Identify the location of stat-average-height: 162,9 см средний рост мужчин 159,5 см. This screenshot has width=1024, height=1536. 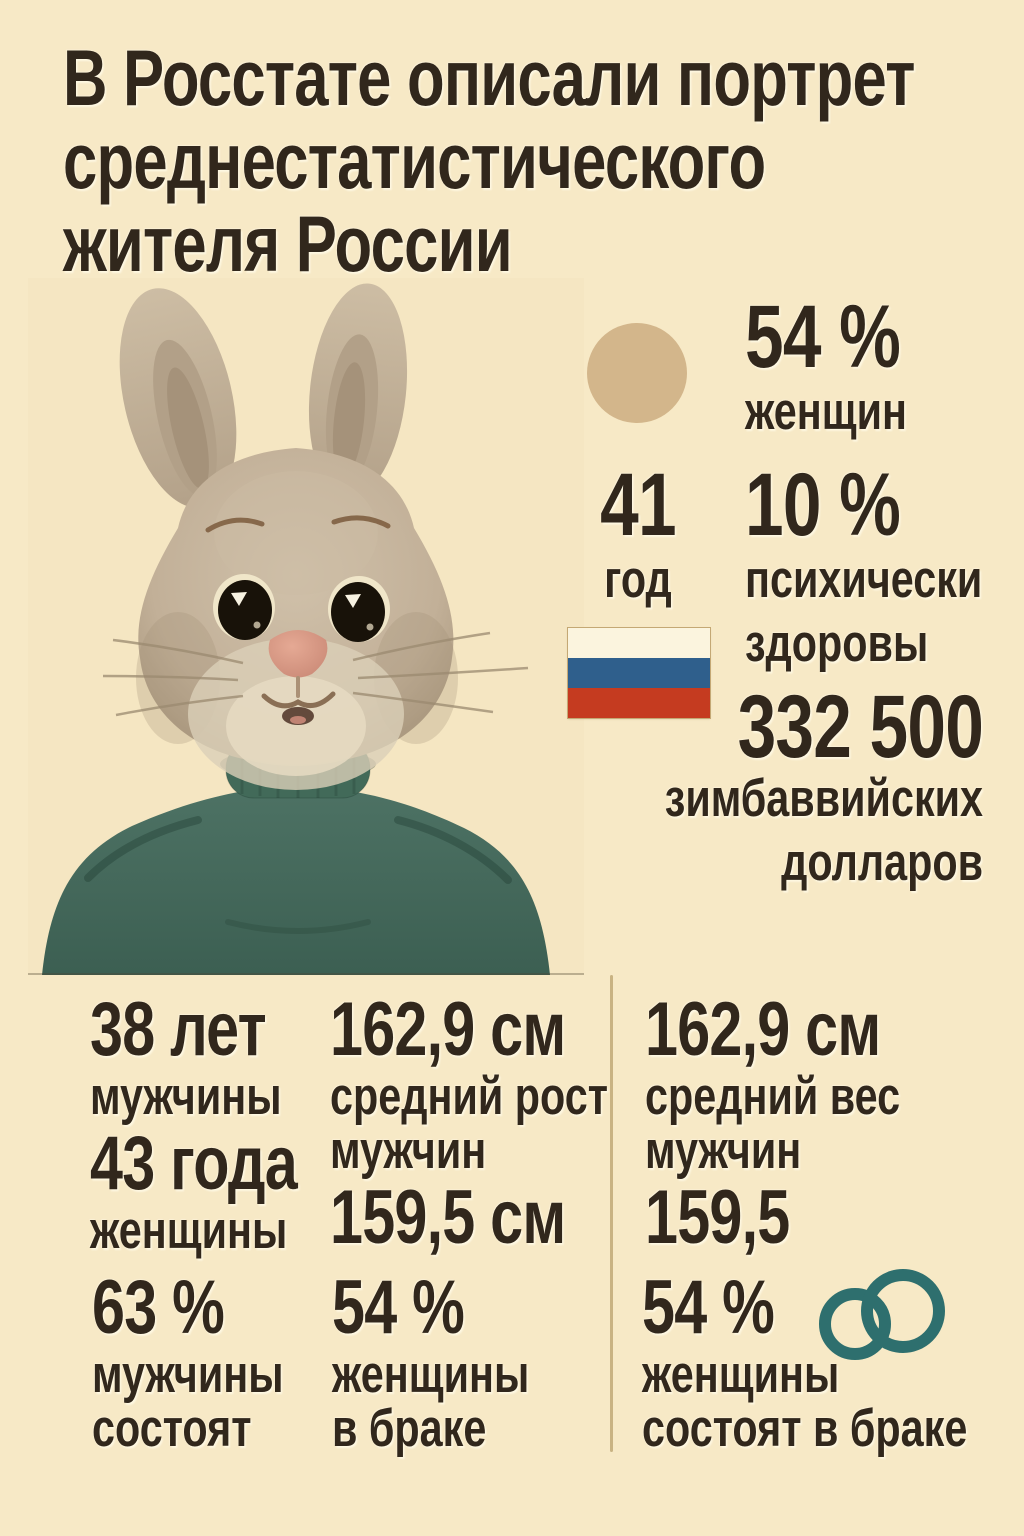
(469, 1124).